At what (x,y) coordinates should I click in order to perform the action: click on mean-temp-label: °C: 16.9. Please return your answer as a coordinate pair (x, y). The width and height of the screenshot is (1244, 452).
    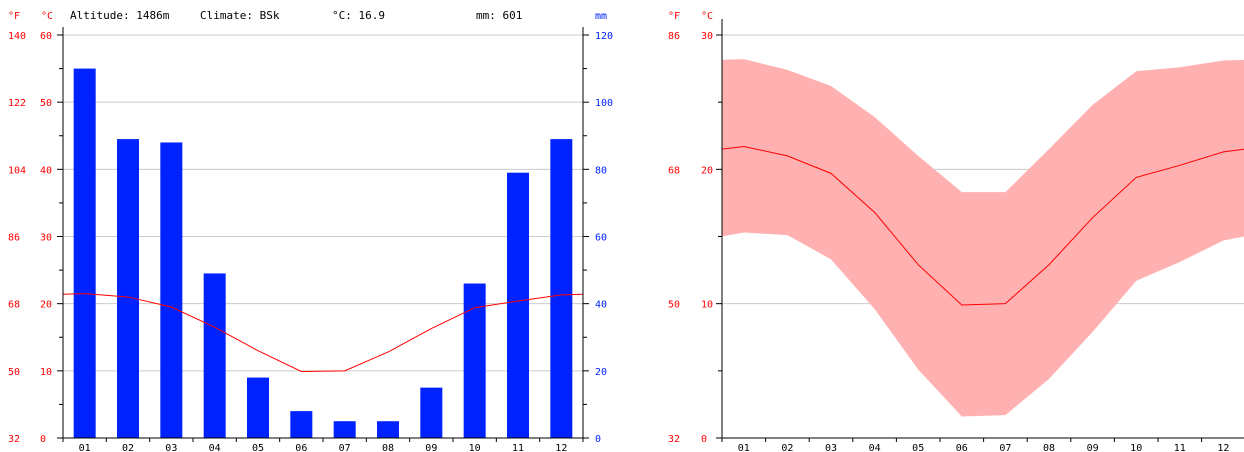
    Looking at the image, I should click on (358, 15).